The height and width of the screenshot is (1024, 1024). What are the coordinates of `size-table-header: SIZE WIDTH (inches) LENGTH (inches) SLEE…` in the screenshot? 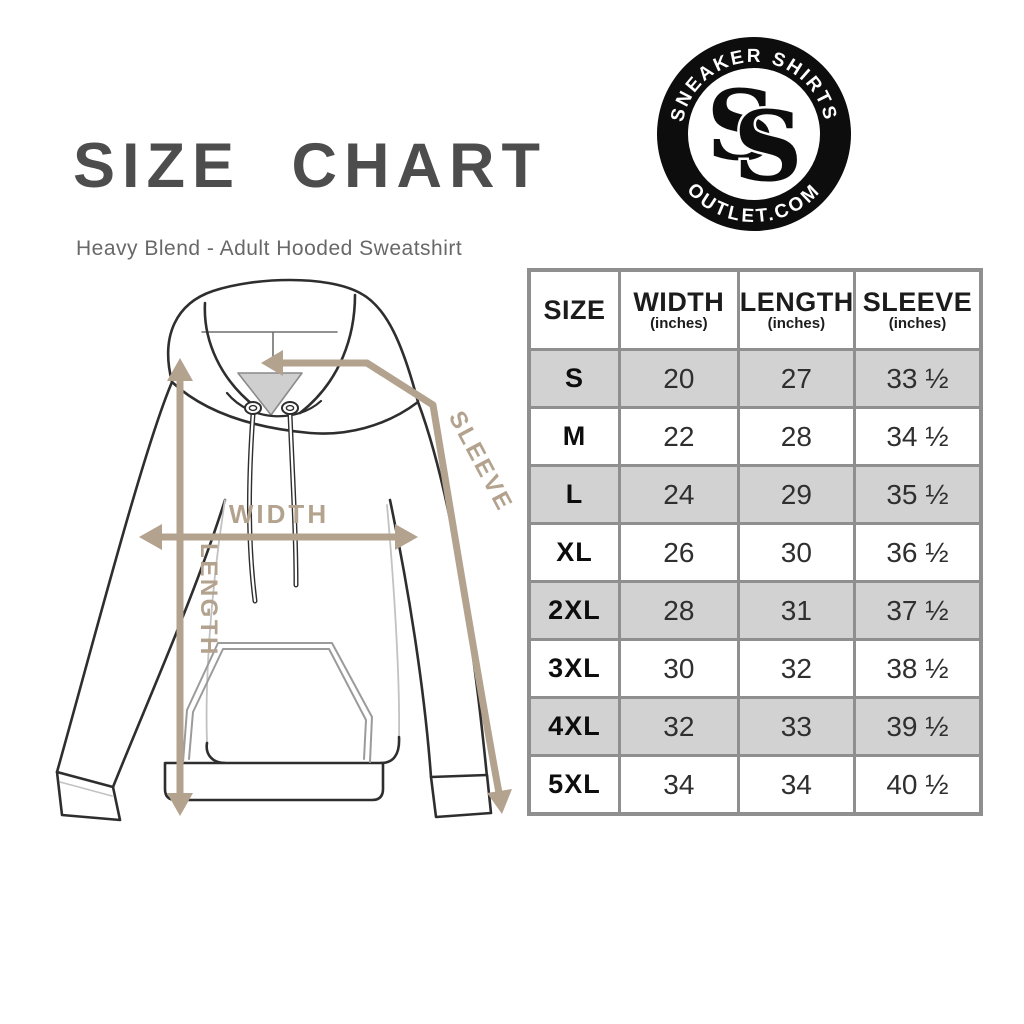 It's located at (755, 309).